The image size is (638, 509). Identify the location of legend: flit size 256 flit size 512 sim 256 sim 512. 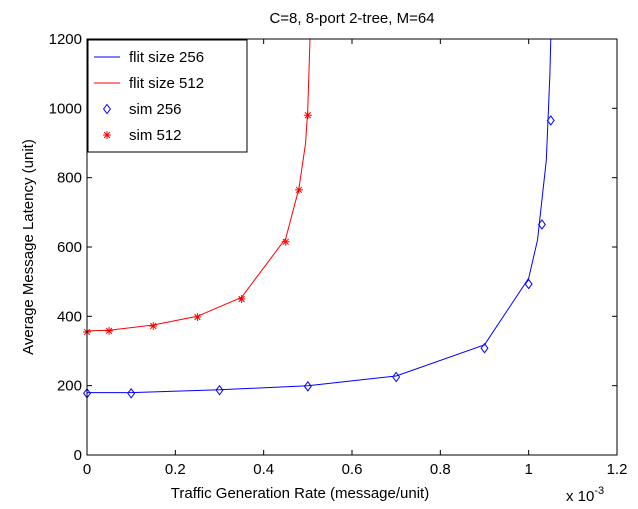
(167, 96).